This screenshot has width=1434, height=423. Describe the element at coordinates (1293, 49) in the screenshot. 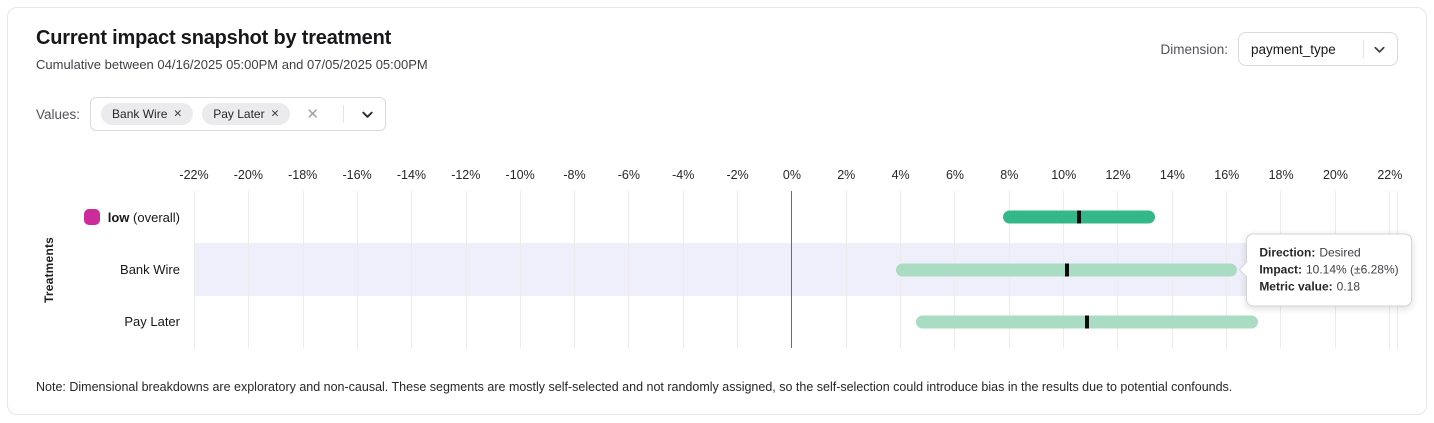

I see `dimension-selected-value: payment_type` at that location.